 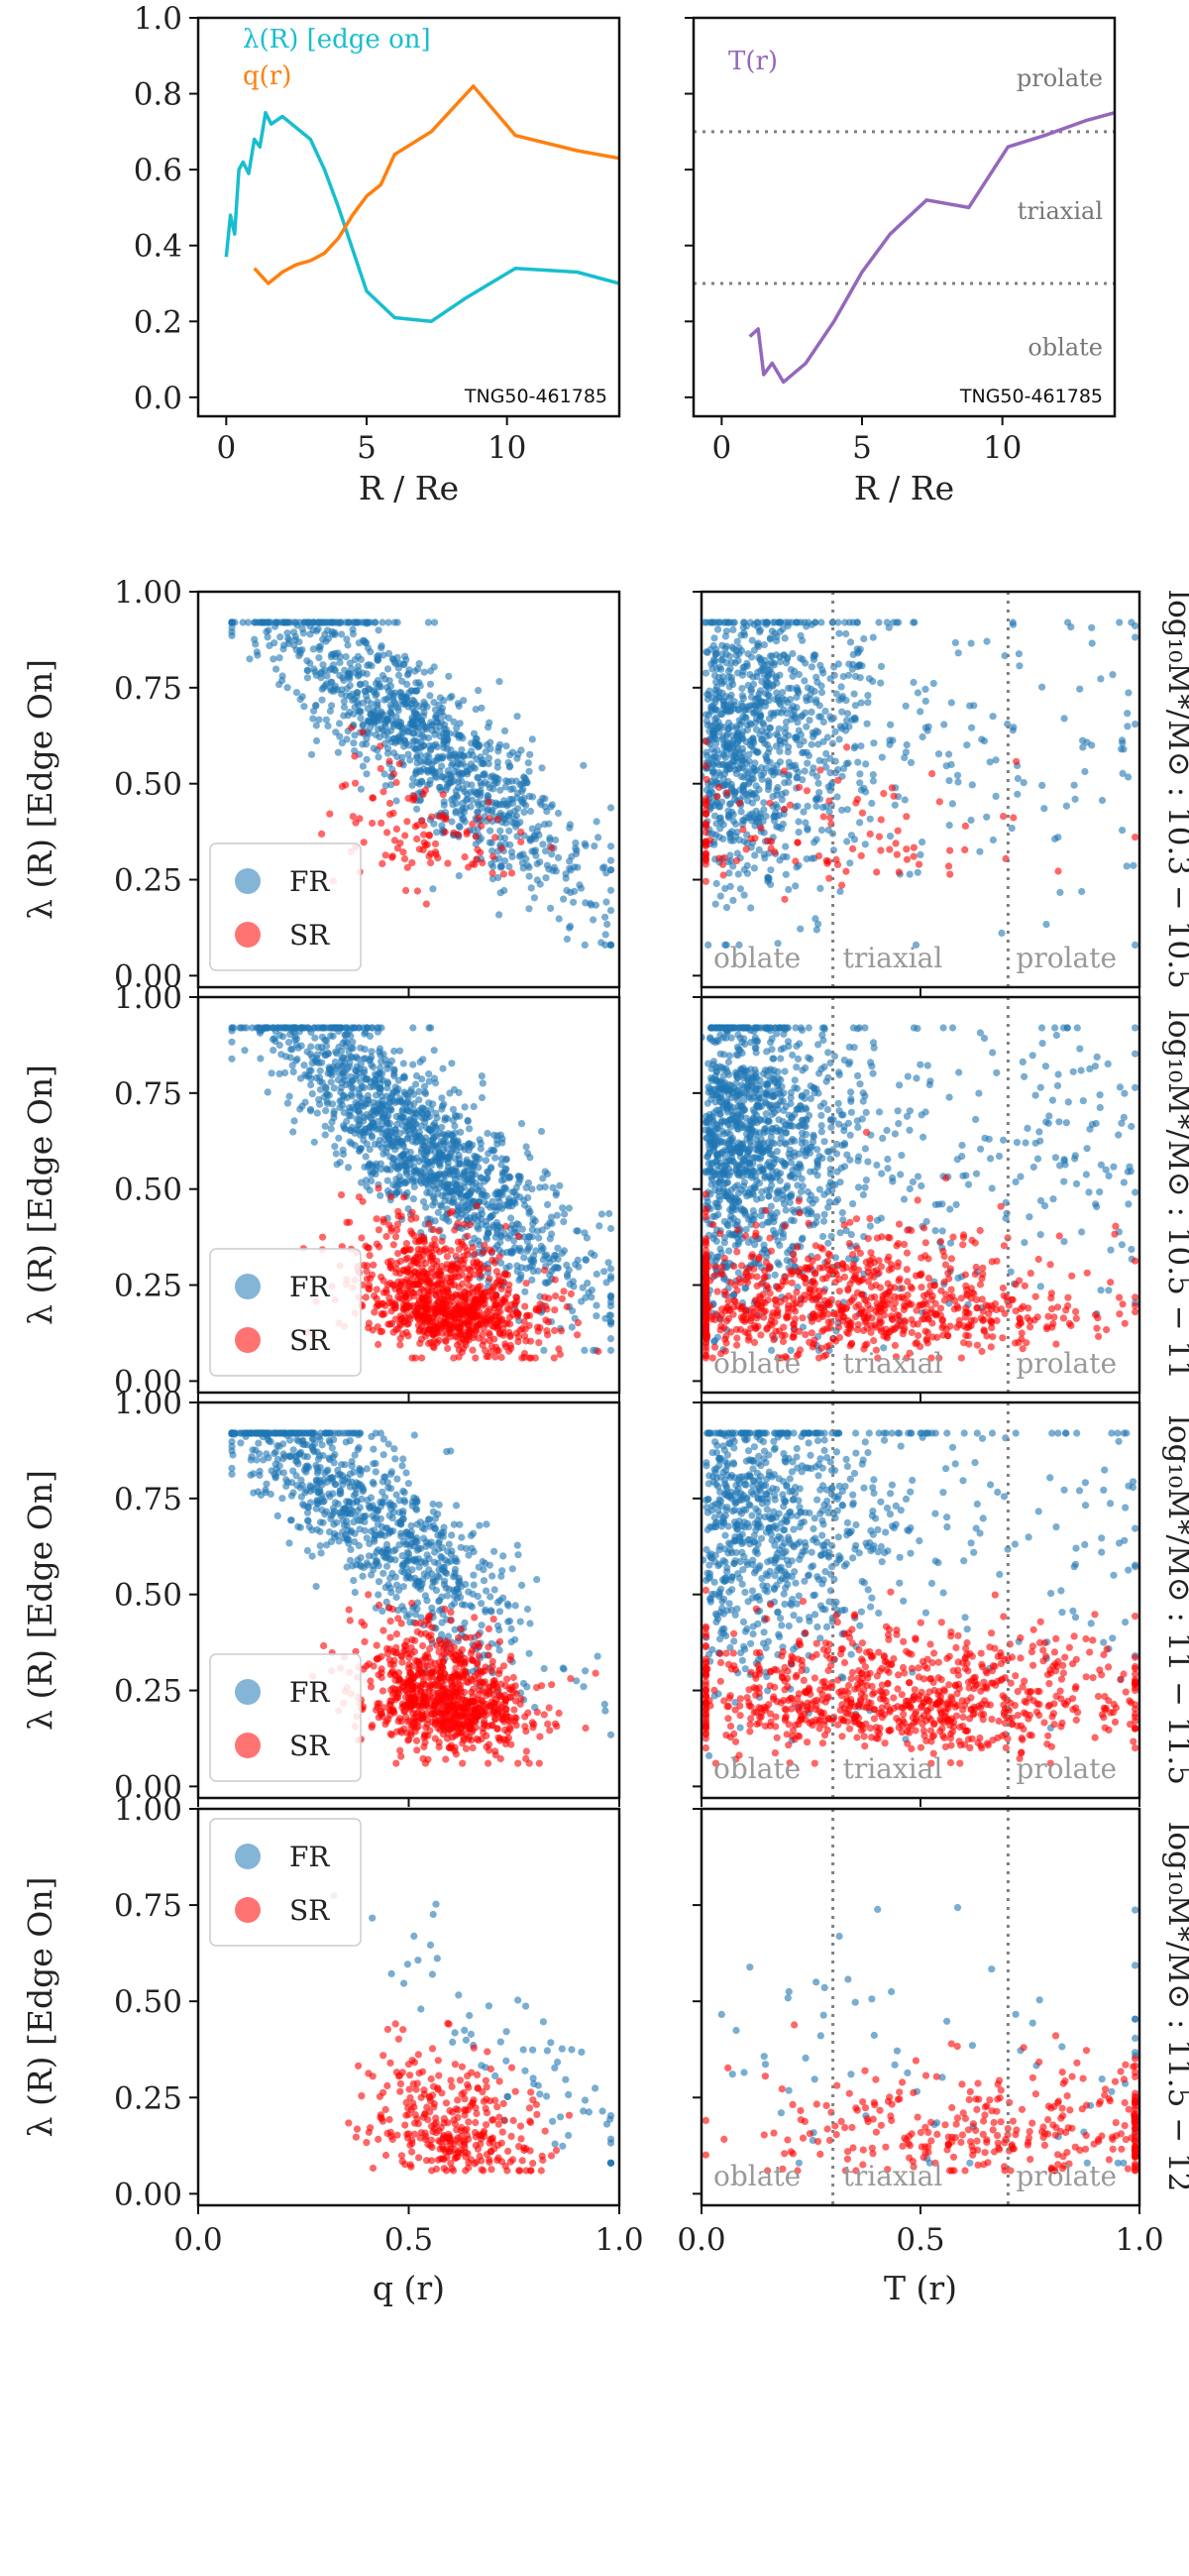 What do you see at coordinates (148, 593) in the screenshot?
I see `y-tick-label: 1.00` at bounding box center [148, 593].